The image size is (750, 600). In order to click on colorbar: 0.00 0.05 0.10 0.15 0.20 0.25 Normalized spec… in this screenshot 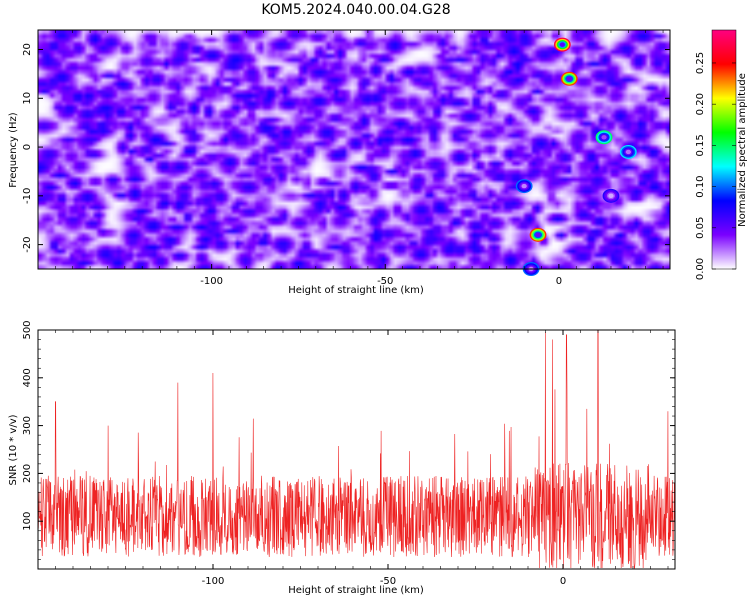, I will do `click(721, 154)`.